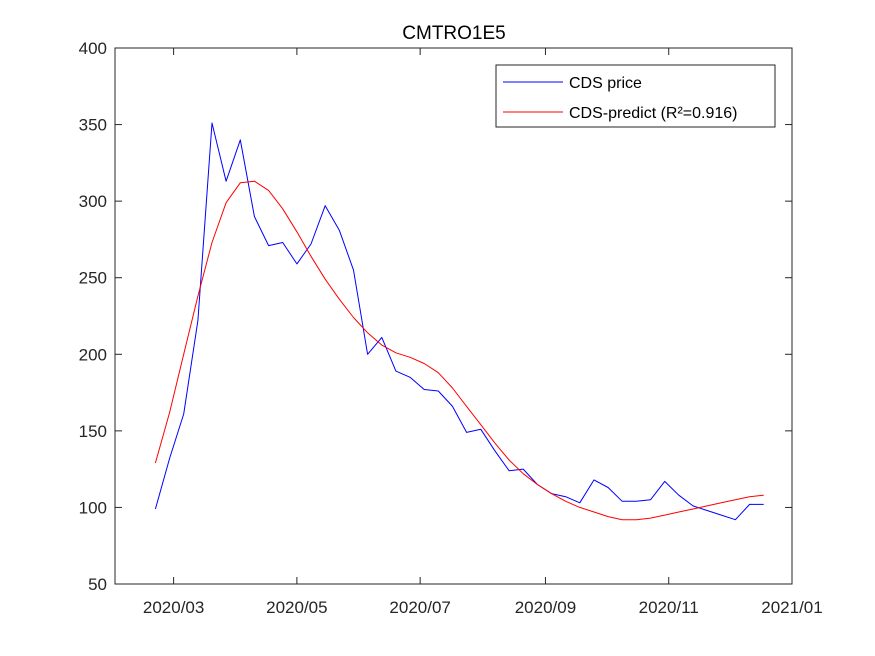  What do you see at coordinates (93, 354) in the screenshot?
I see `y-tick-label: 200` at bounding box center [93, 354].